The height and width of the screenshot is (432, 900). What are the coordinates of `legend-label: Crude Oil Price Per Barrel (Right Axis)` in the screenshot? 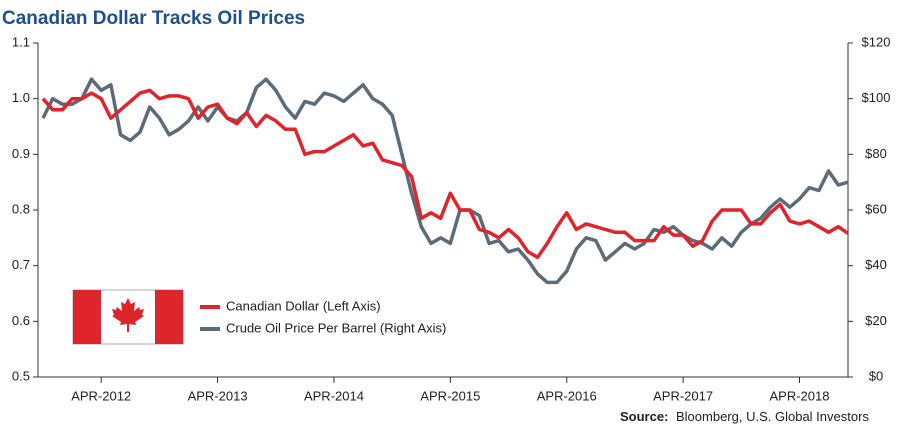 It's located at (336, 327).